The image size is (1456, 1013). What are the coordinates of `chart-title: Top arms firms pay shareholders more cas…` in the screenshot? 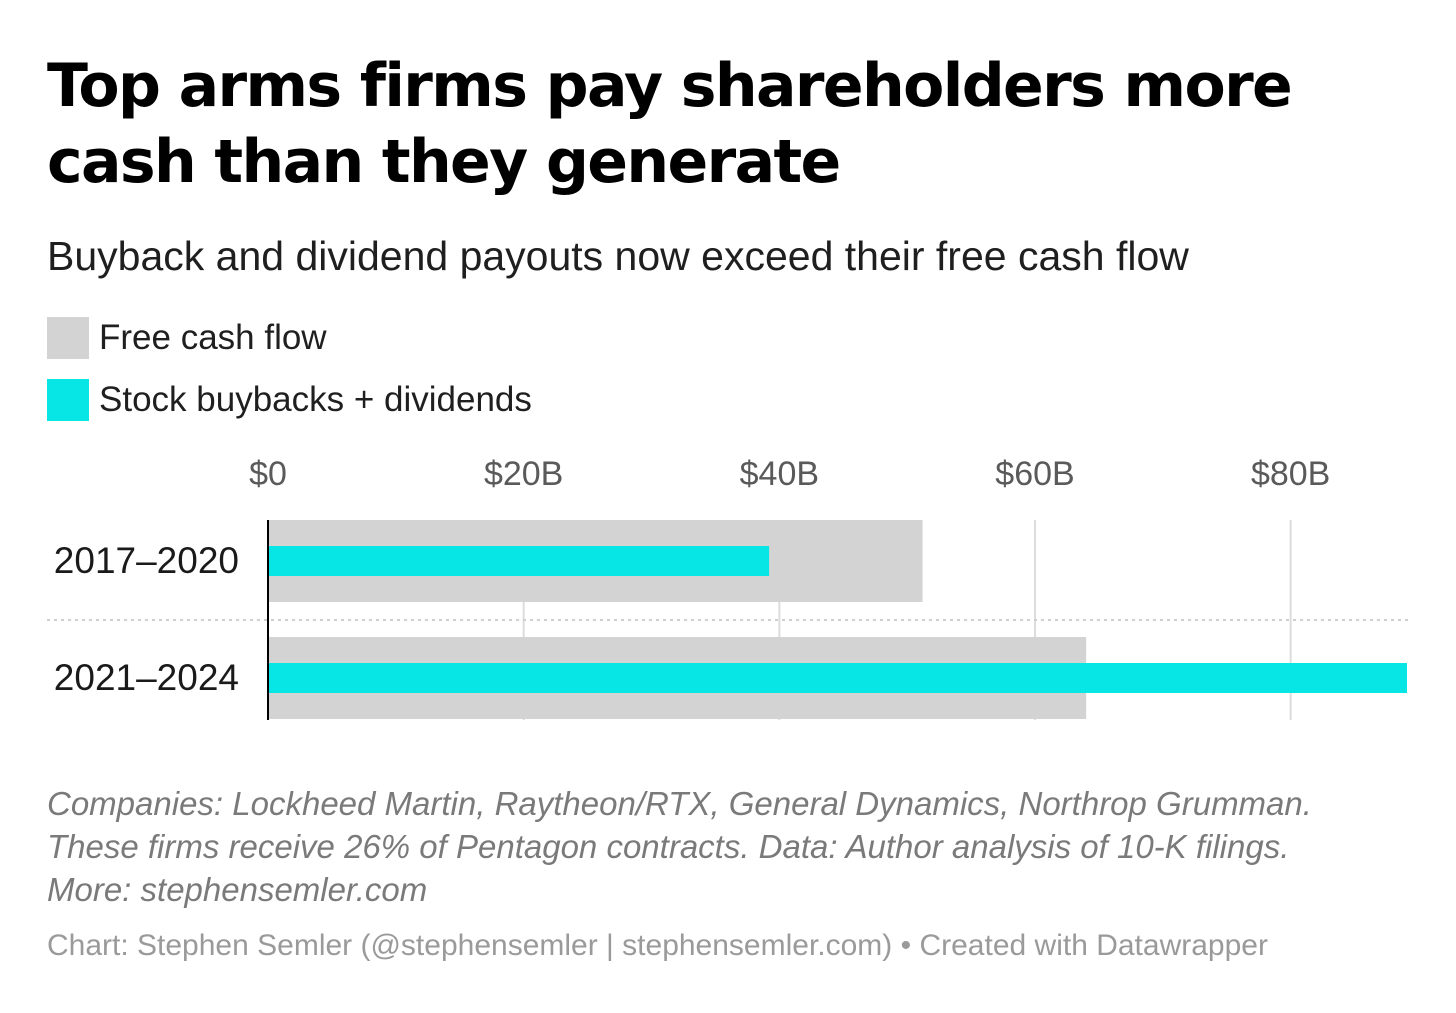 It's located at (670, 124).